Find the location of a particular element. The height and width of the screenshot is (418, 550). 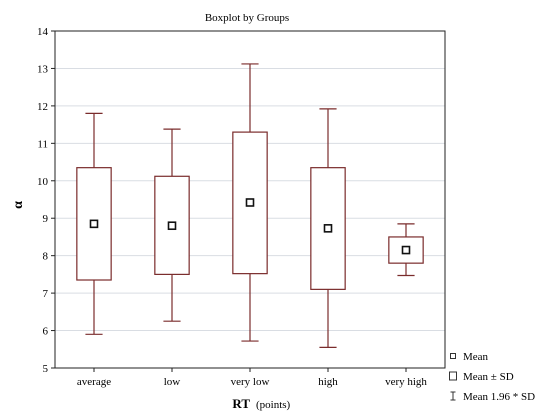

y-tick-label: 13 is located at coordinates (43, 69).